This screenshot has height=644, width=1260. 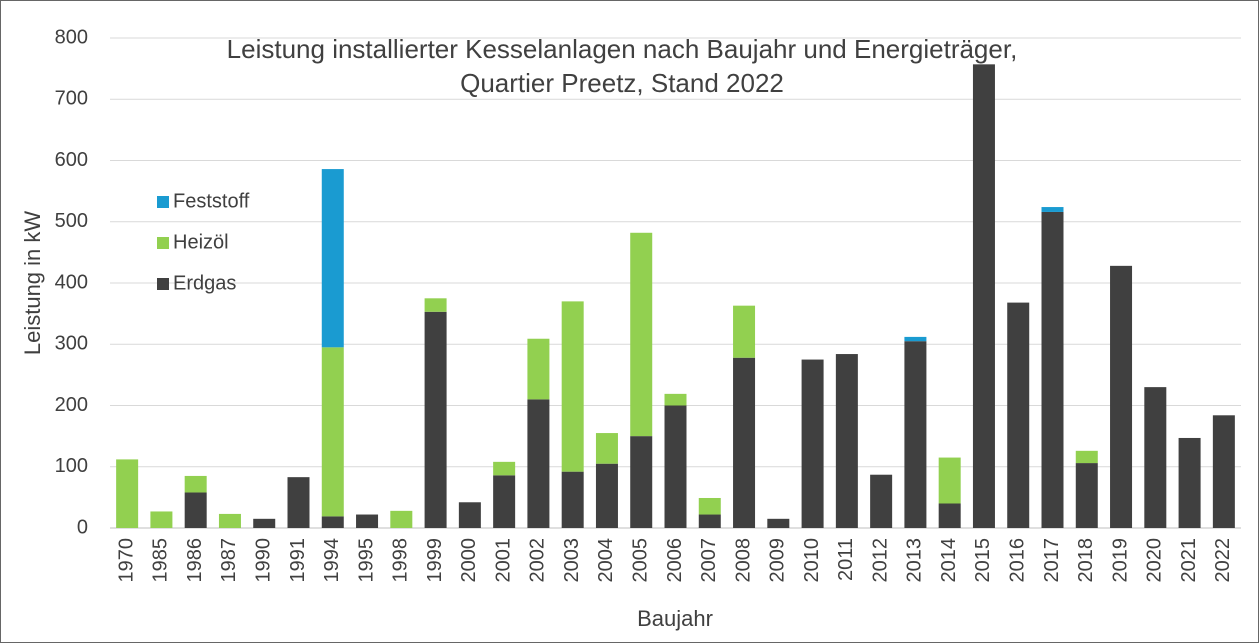 What do you see at coordinates (880, 560) in the screenshot?
I see `x-tick-label: 2012` at bounding box center [880, 560].